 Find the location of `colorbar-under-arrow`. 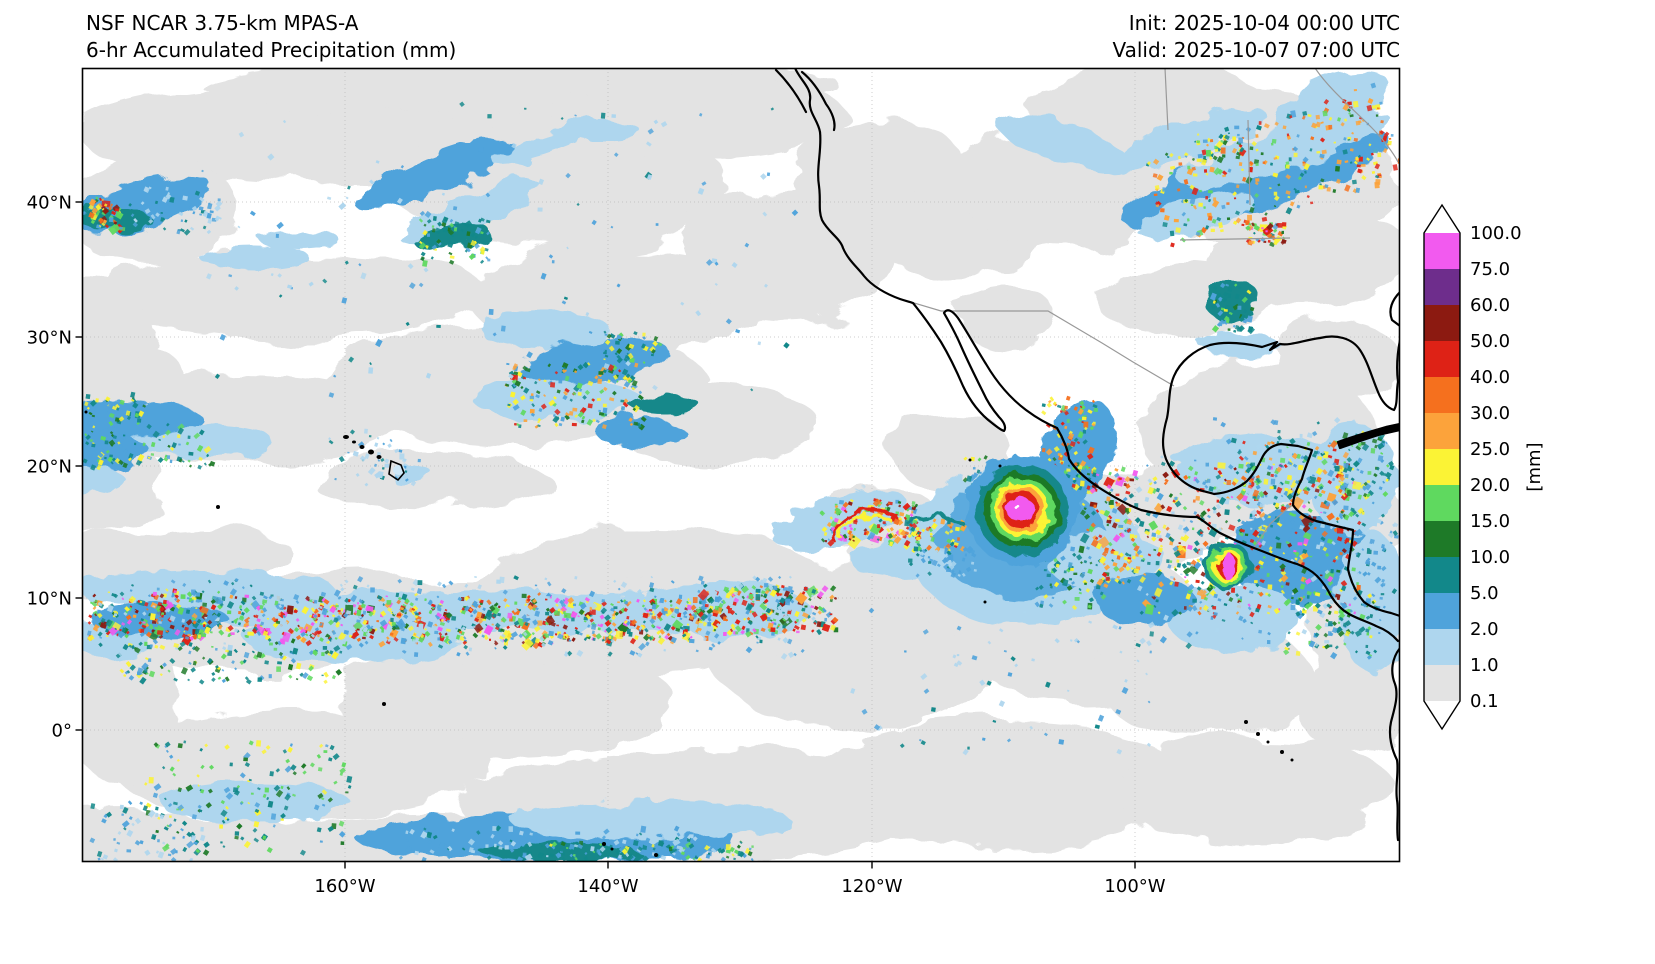

colorbar-under-arrow is located at coordinates (1442, 715).